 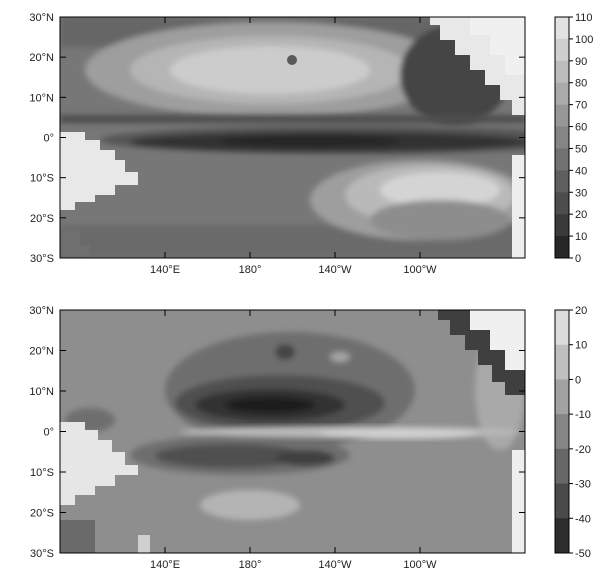 What do you see at coordinates (583, 554) in the screenshot?
I see `bottom-colorbar-label: -50` at bounding box center [583, 554].